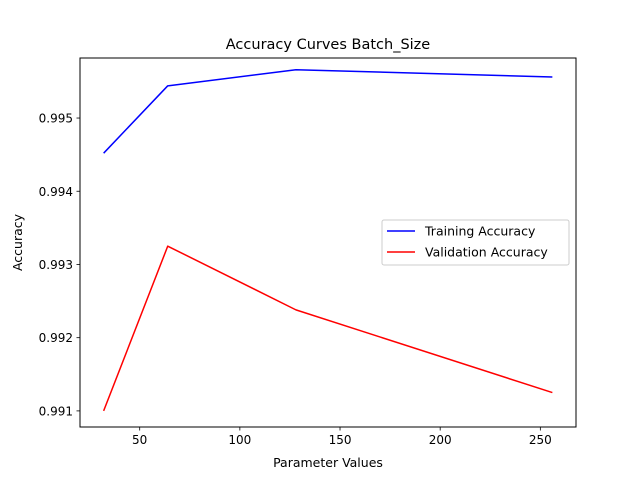 This screenshot has width=640, height=480. I want to click on x-tick-label: 100, so click(239, 440).